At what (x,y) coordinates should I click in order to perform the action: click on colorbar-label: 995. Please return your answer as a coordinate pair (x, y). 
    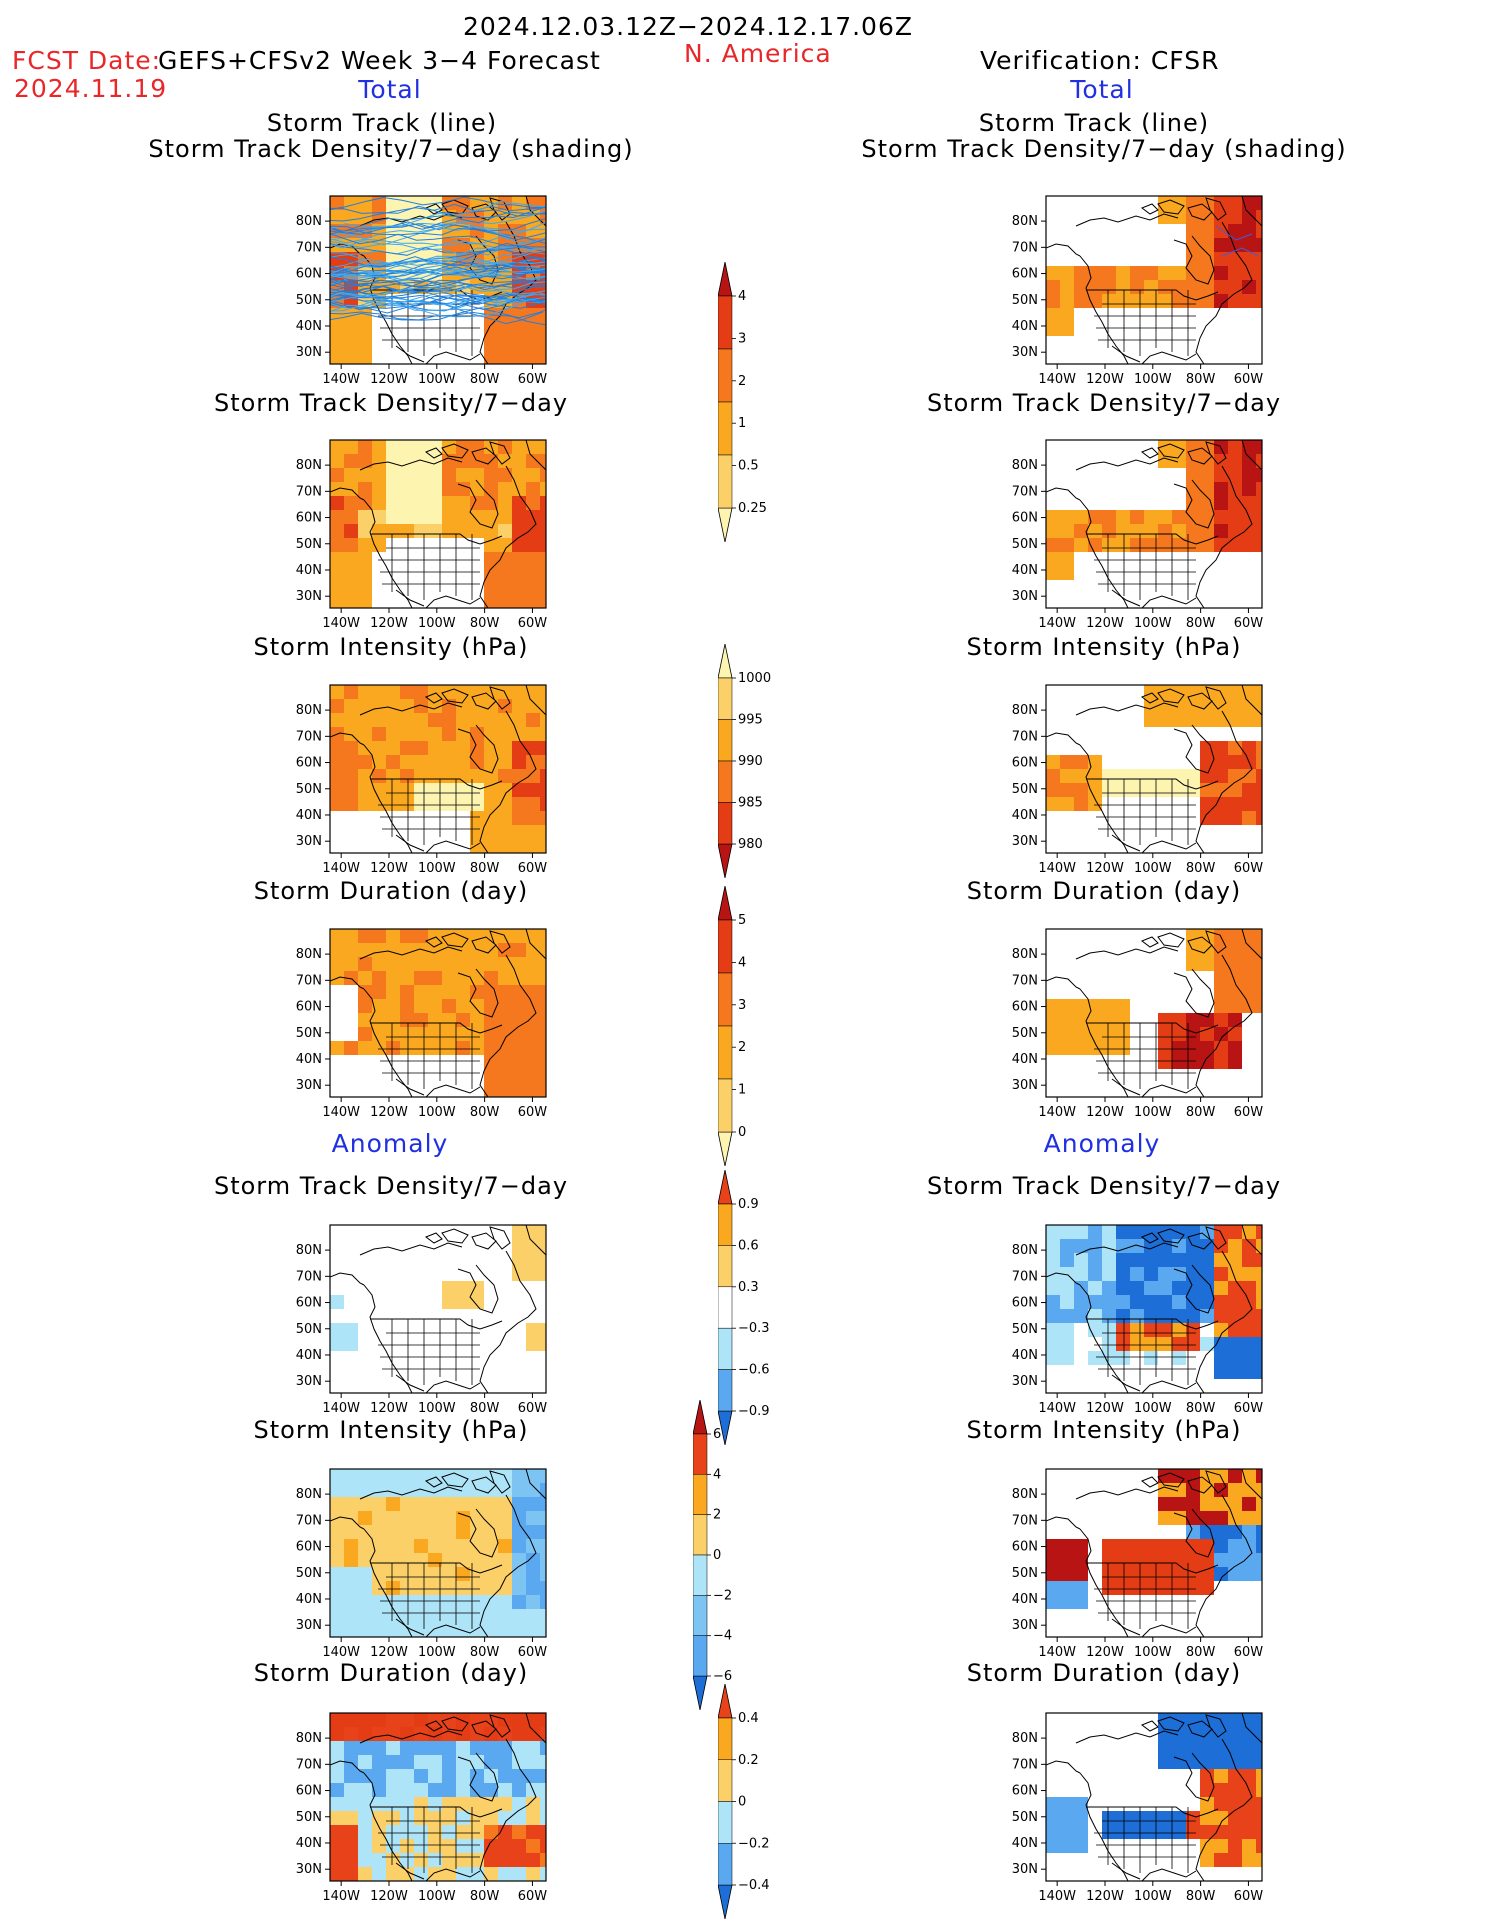
    Looking at the image, I should click on (750, 720).